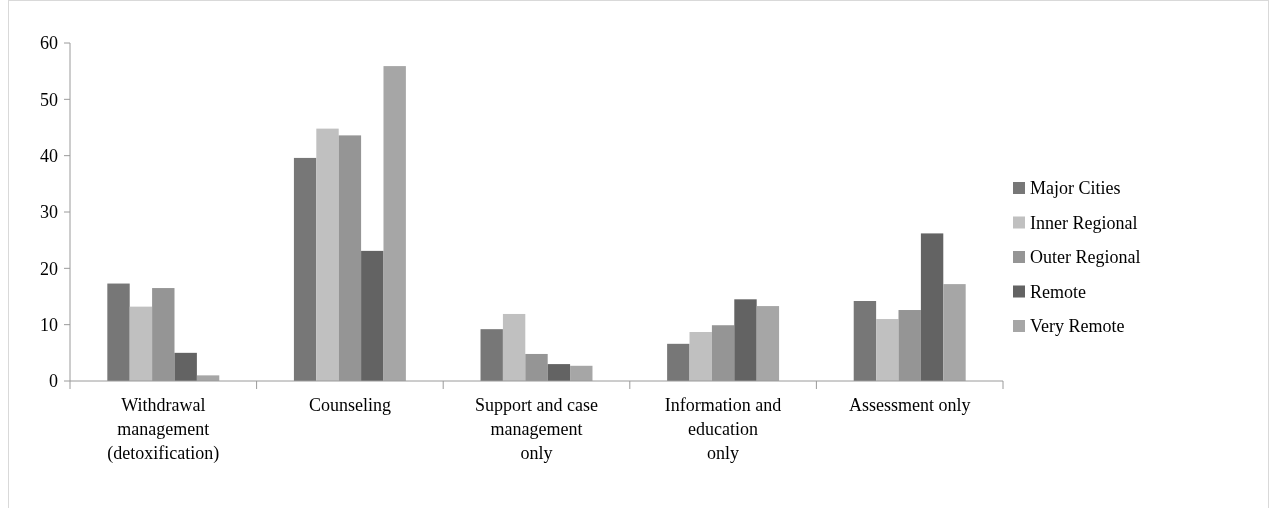 The height and width of the screenshot is (508, 1269). Describe the element at coordinates (349, 405) in the screenshot. I see `x-tick-label: Counseling` at that location.